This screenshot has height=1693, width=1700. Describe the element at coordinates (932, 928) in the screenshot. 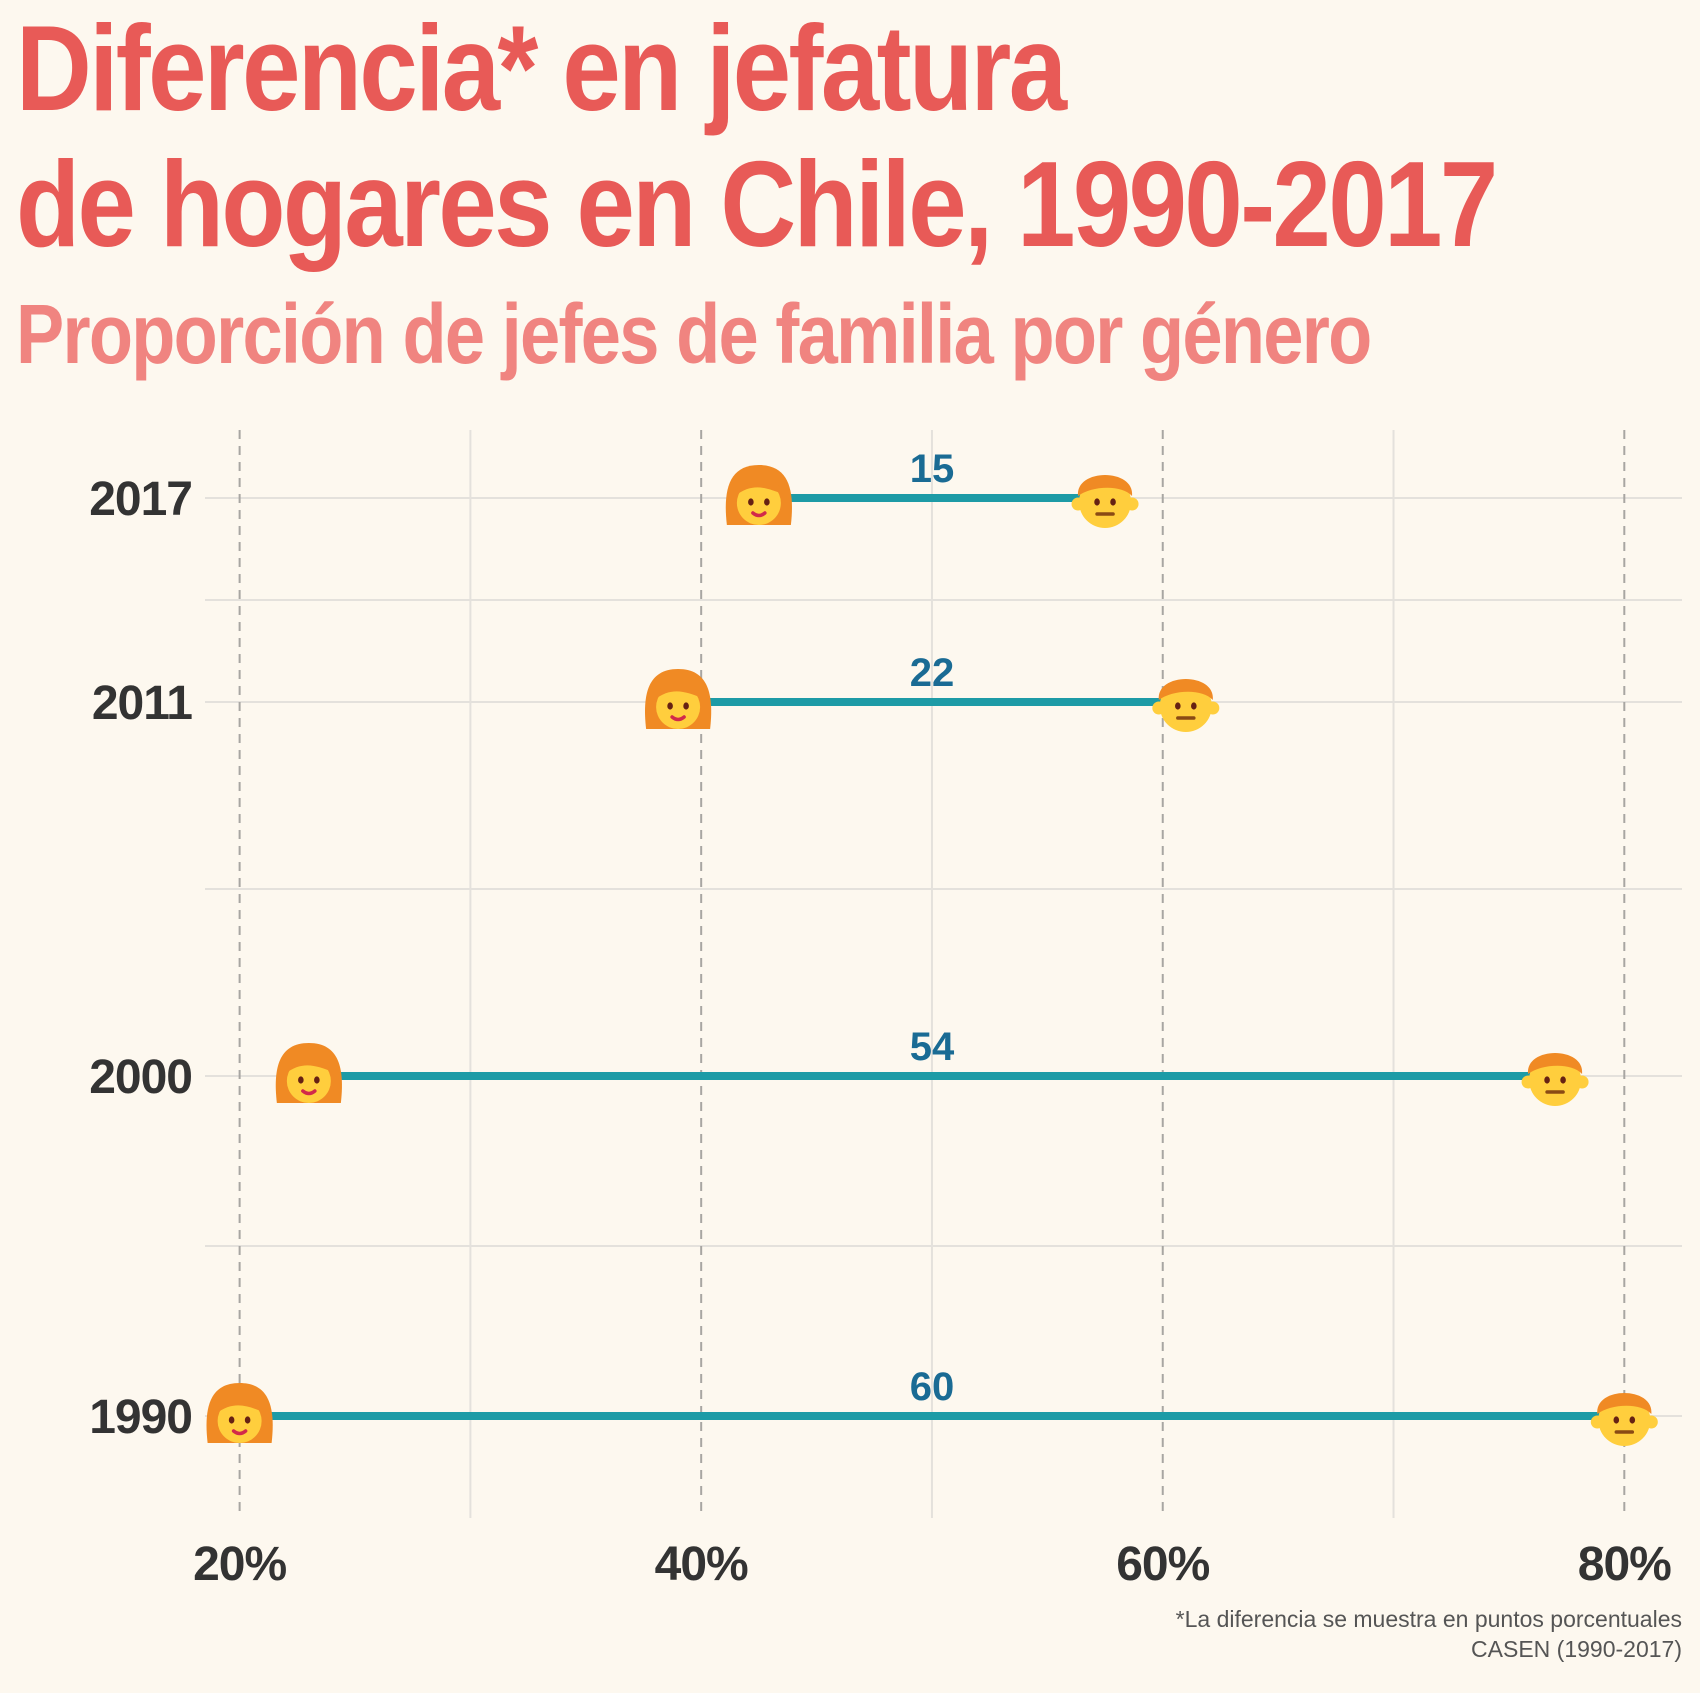

I see `data-labels: 15 22 54 60` at that location.